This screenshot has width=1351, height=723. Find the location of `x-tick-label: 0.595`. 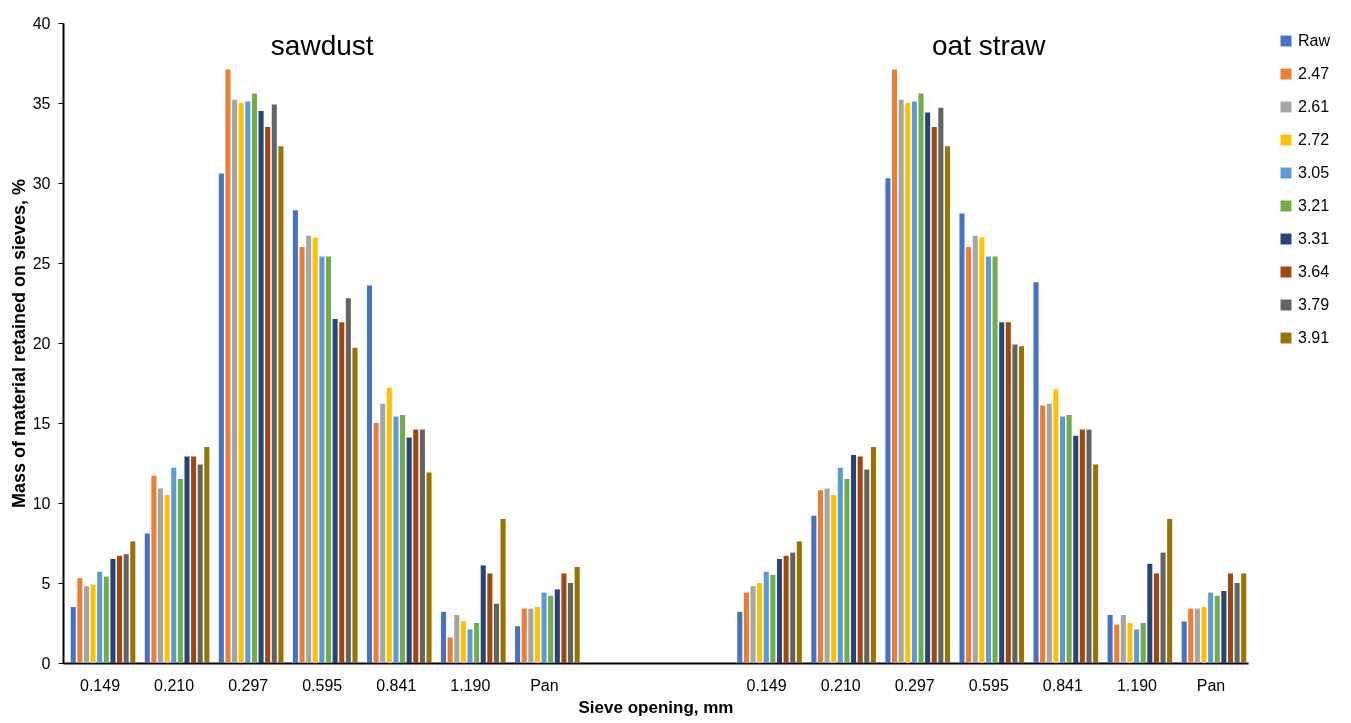

x-tick-label: 0.595 is located at coordinates (988, 685).